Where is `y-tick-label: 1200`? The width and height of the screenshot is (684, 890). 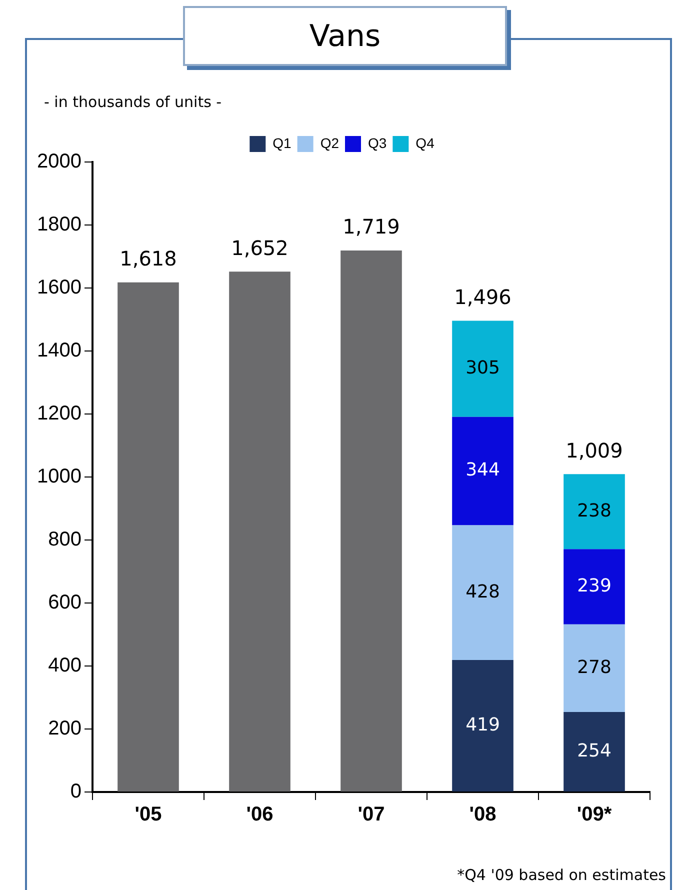
y-tick-label: 1200 is located at coordinates (59, 413).